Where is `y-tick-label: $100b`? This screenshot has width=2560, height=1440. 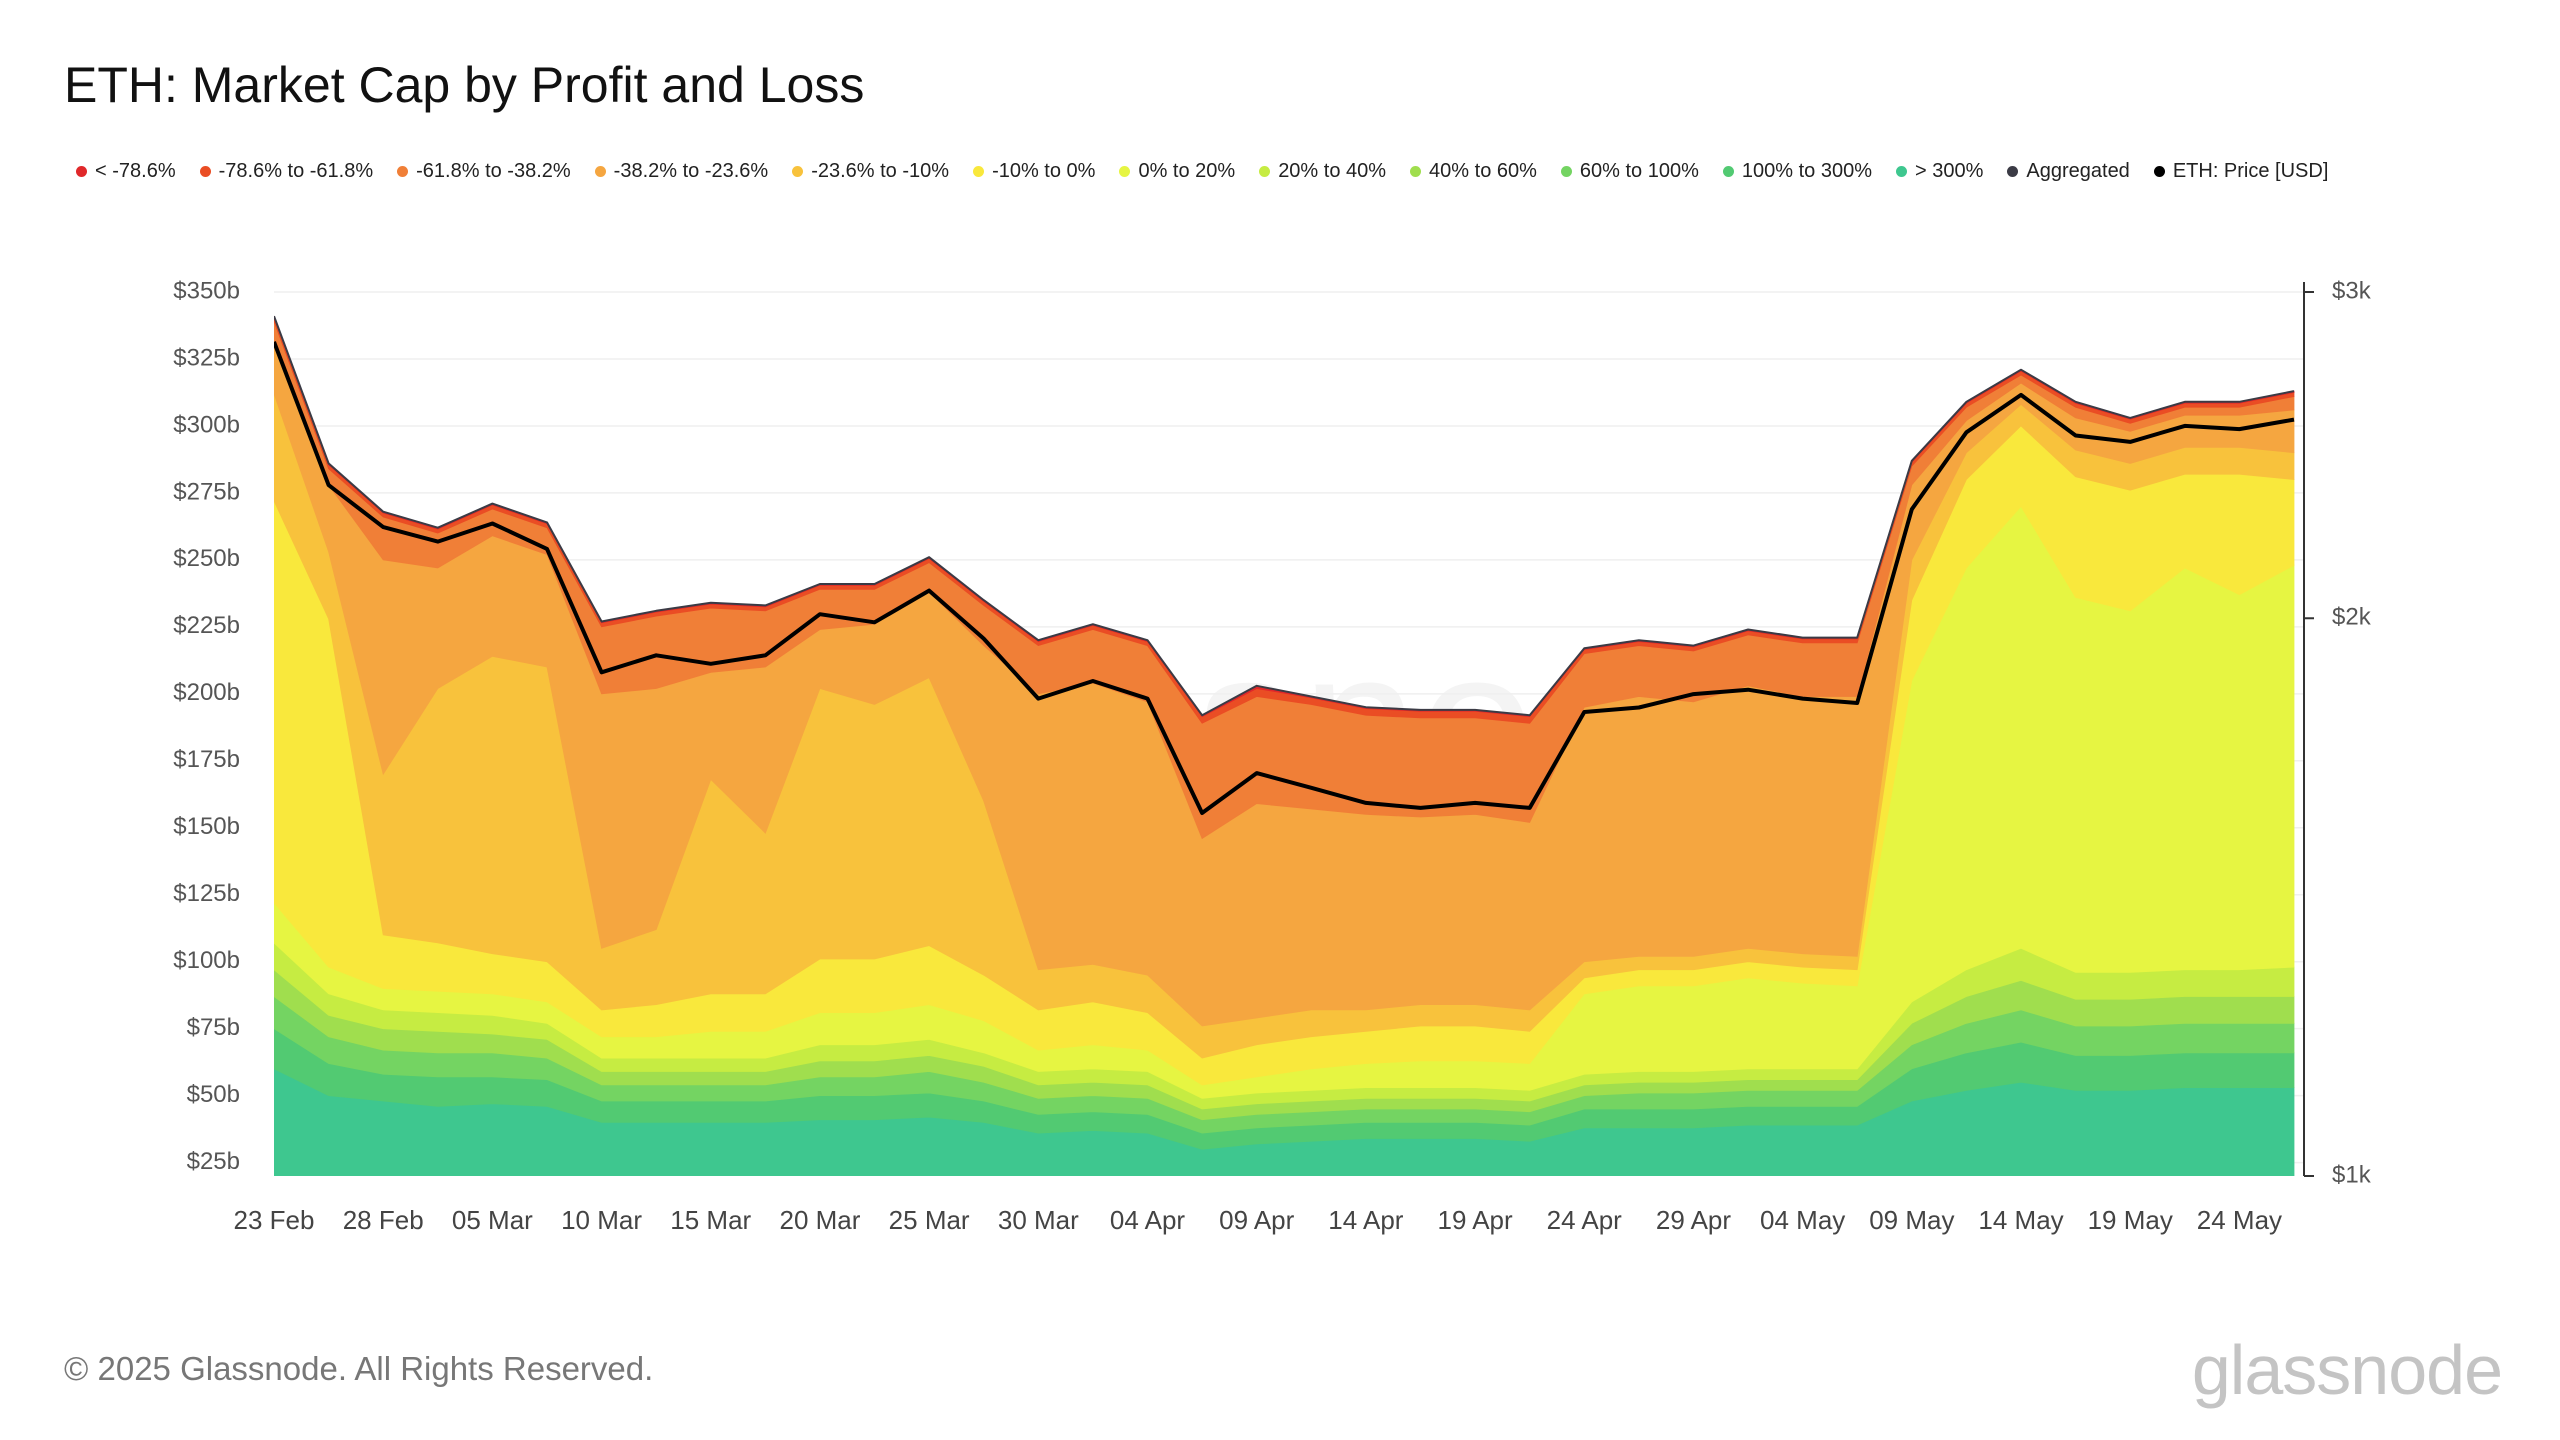
y-tick-label: $100b is located at coordinates (206, 960).